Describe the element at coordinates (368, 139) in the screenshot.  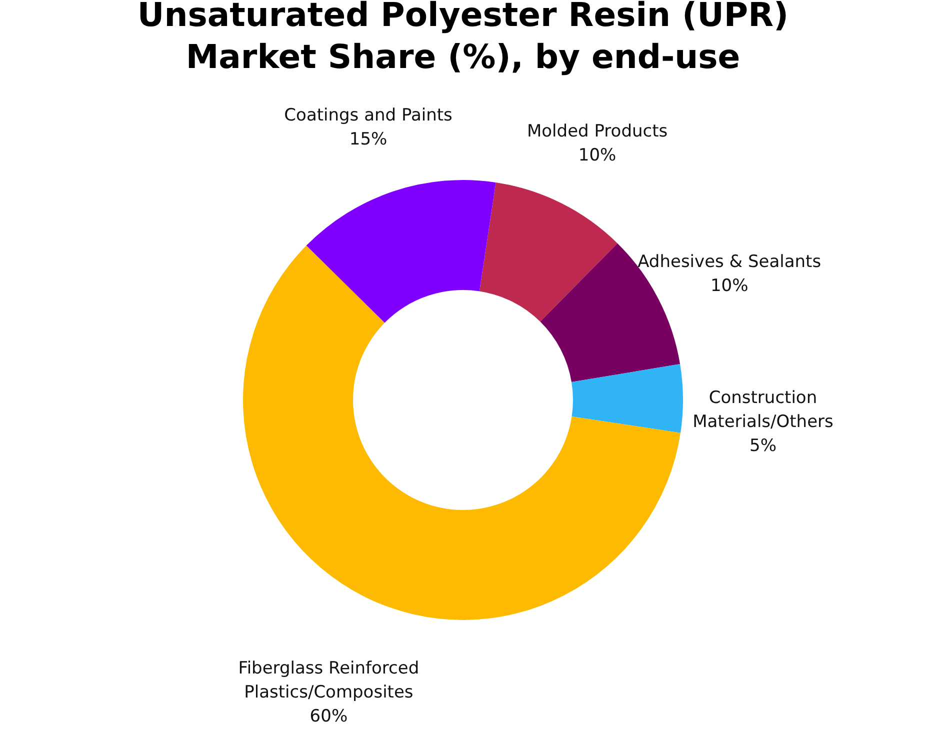
I see `data-label: 15%` at that location.